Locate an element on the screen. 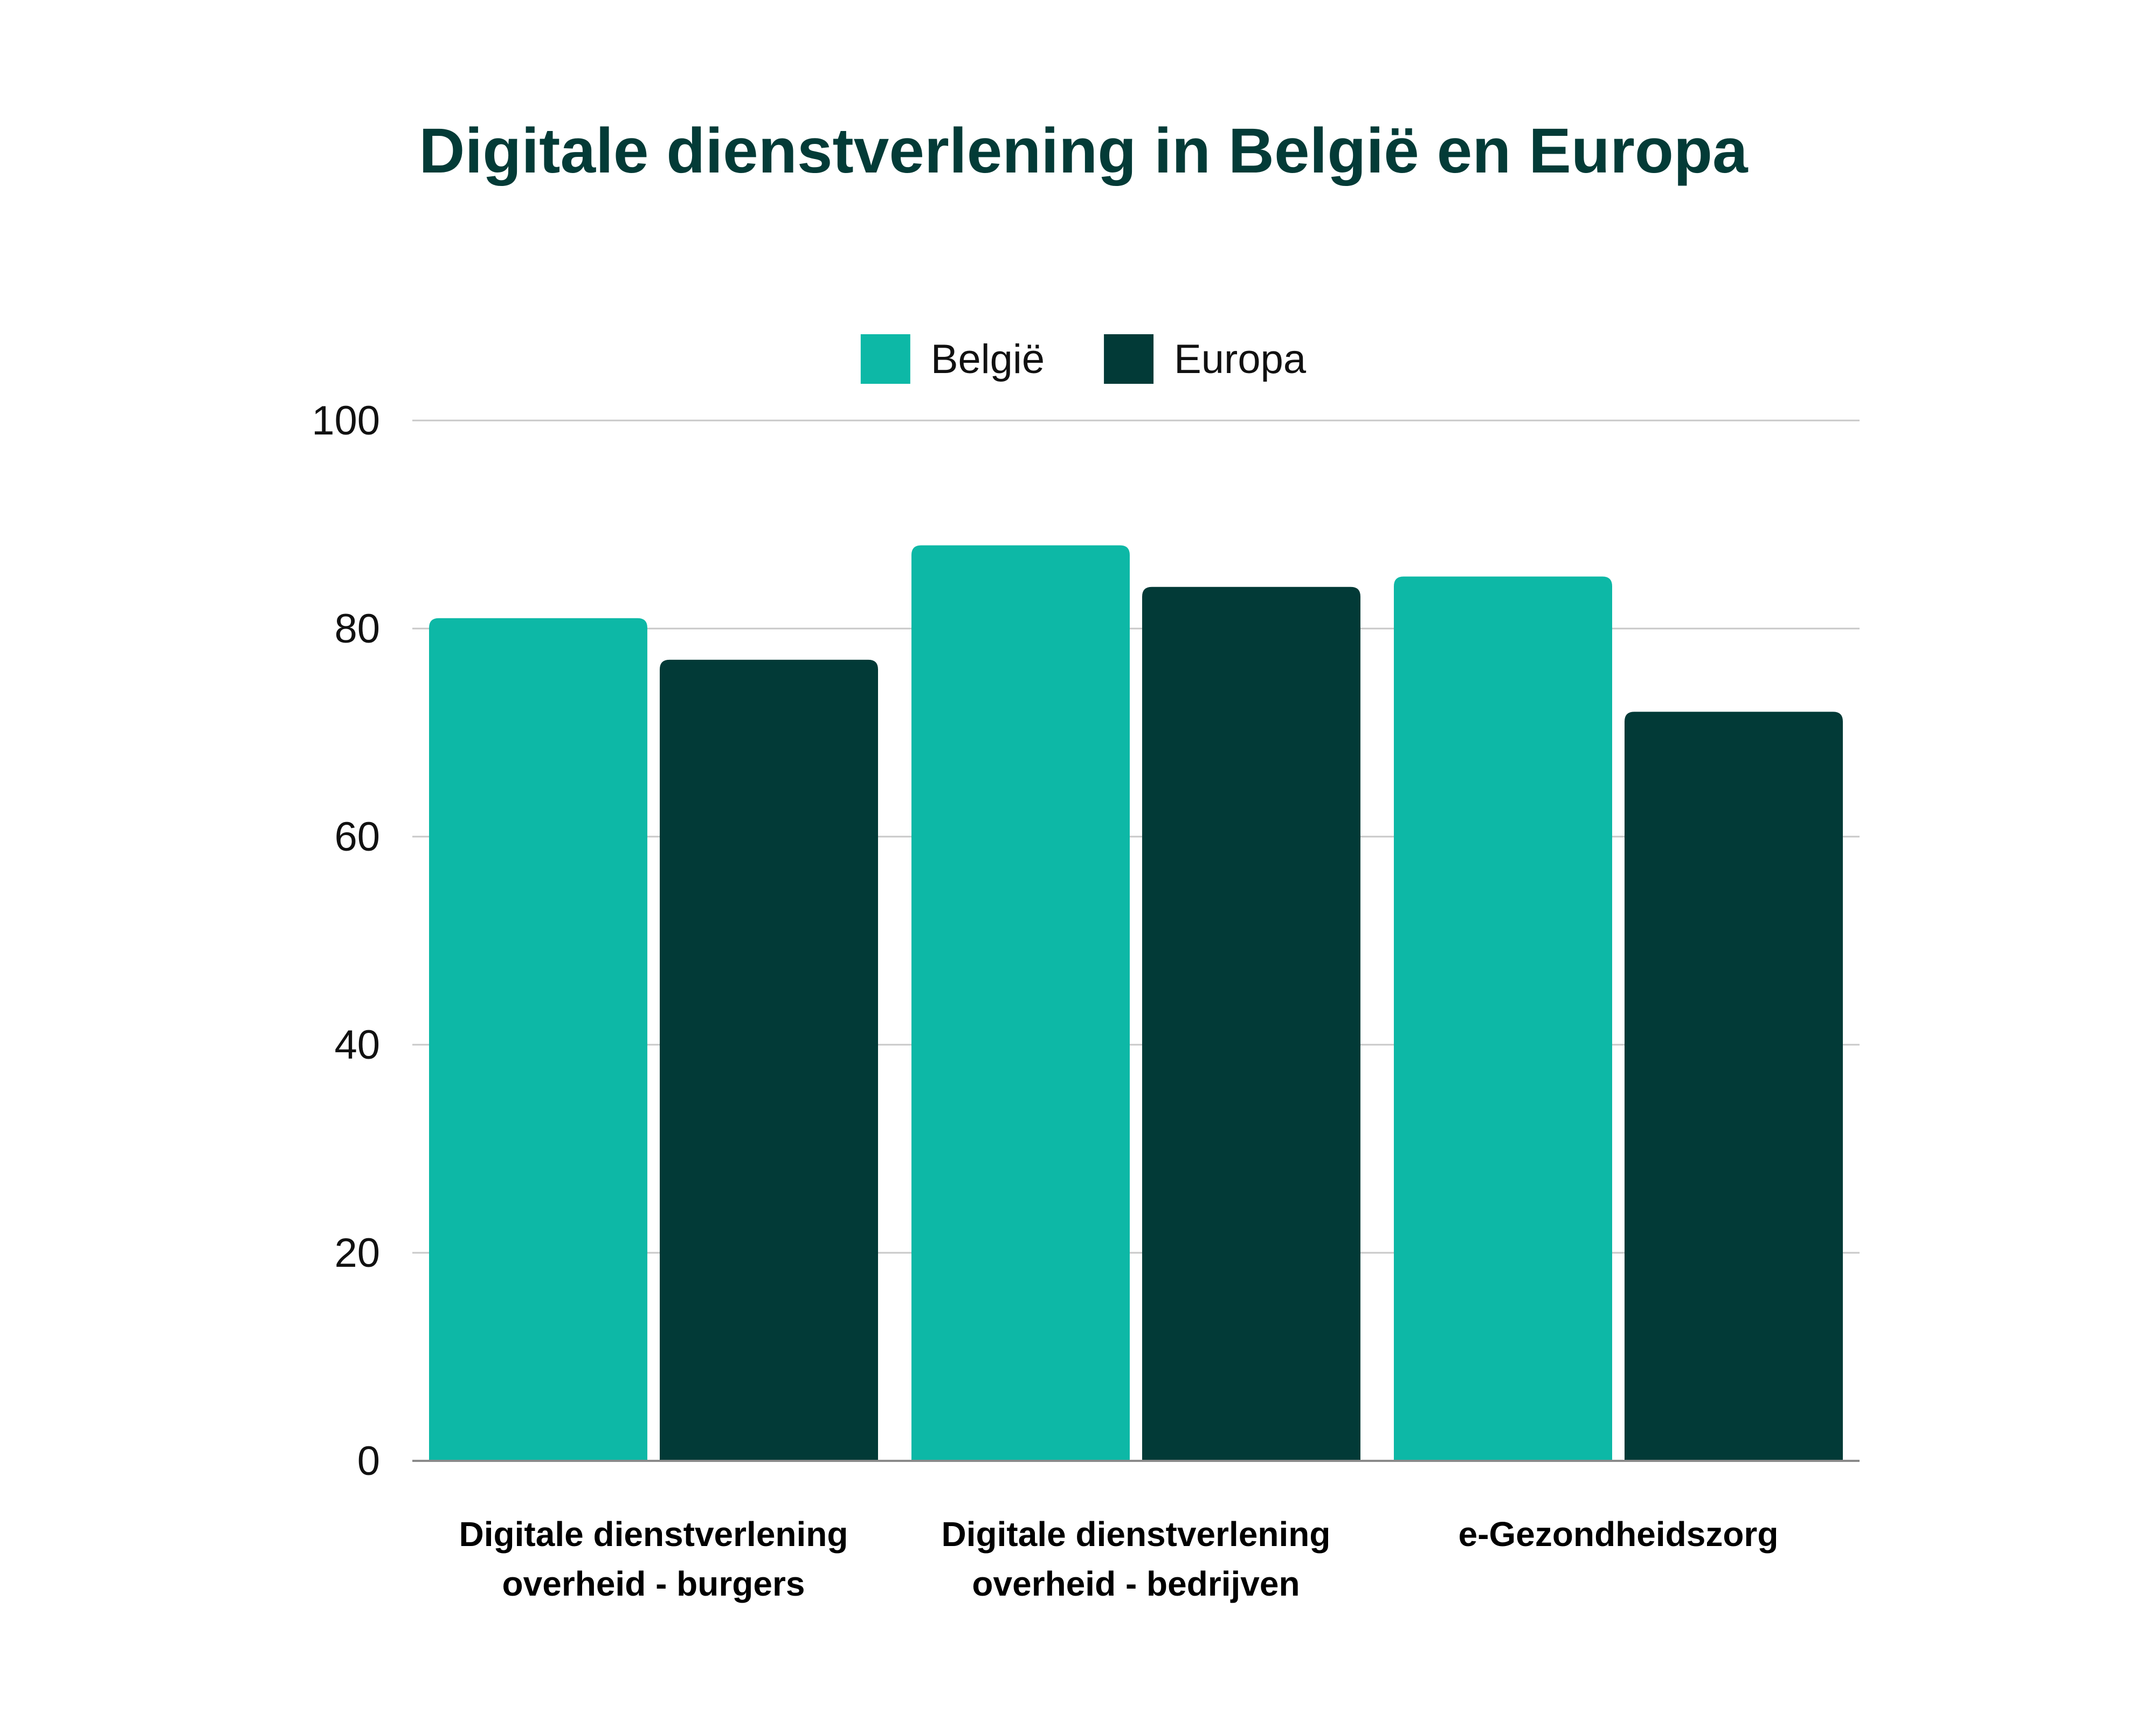 The image size is (2156, 1725). y-tick-label-80: 80 is located at coordinates (357, 629).